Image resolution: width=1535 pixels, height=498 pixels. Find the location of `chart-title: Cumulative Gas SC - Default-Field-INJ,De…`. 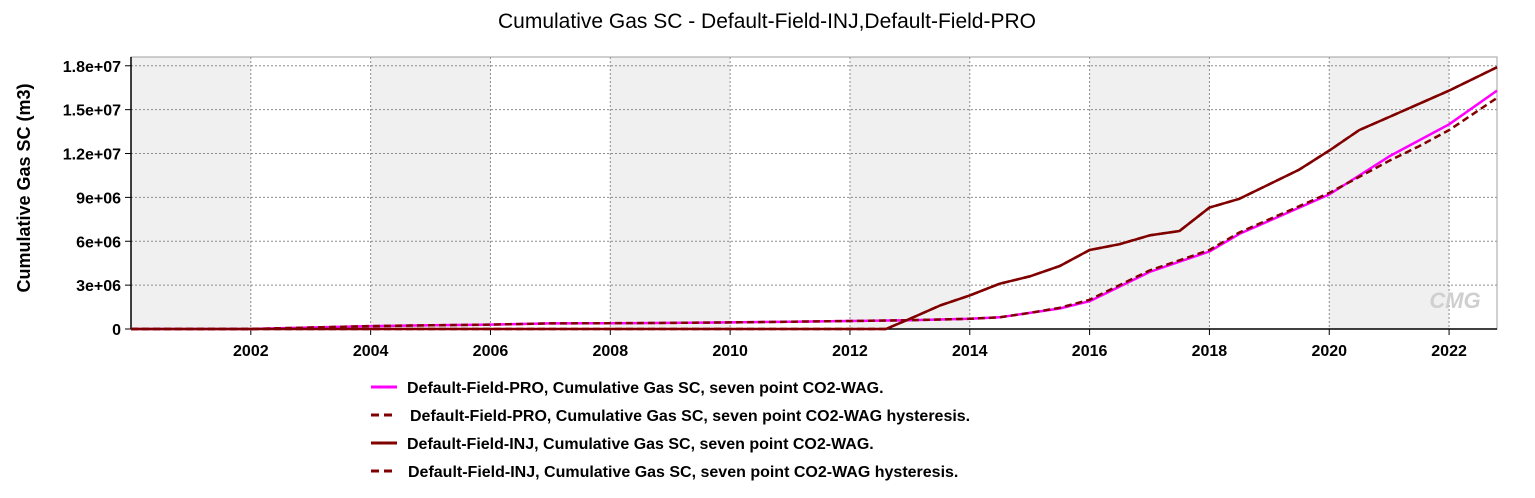

chart-title: Cumulative Gas SC - Default-Field-INJ,De… is located at coordinates (767, 21).